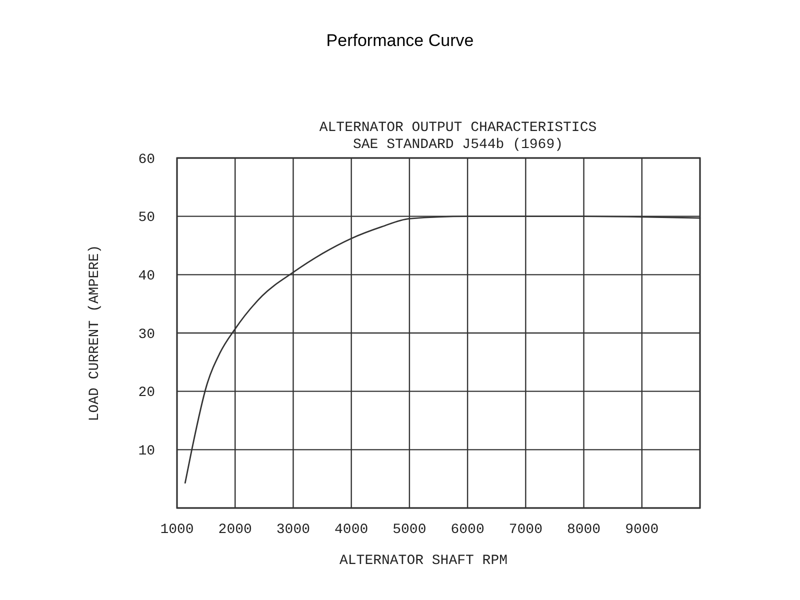 The height and width of the screenshot is (600, 800). What do you see at coordinates (423, 561) in the screenshot?
I see `x-axis-title: ALTERNATOR SHAFT RPM` at bounding box center [423, 561].